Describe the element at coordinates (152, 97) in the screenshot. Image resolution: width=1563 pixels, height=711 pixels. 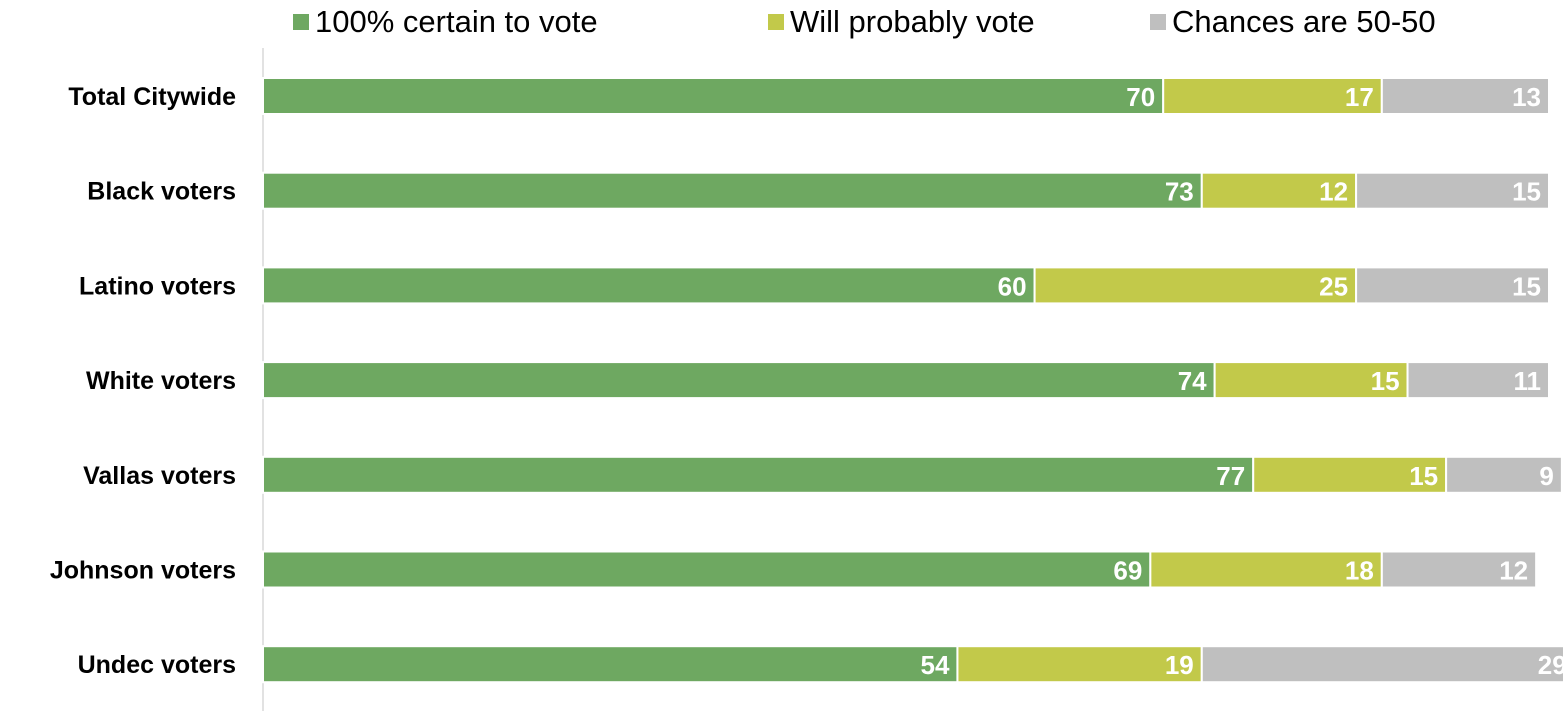
I see `category-label-total-citywide: Total Citywide` at that location.